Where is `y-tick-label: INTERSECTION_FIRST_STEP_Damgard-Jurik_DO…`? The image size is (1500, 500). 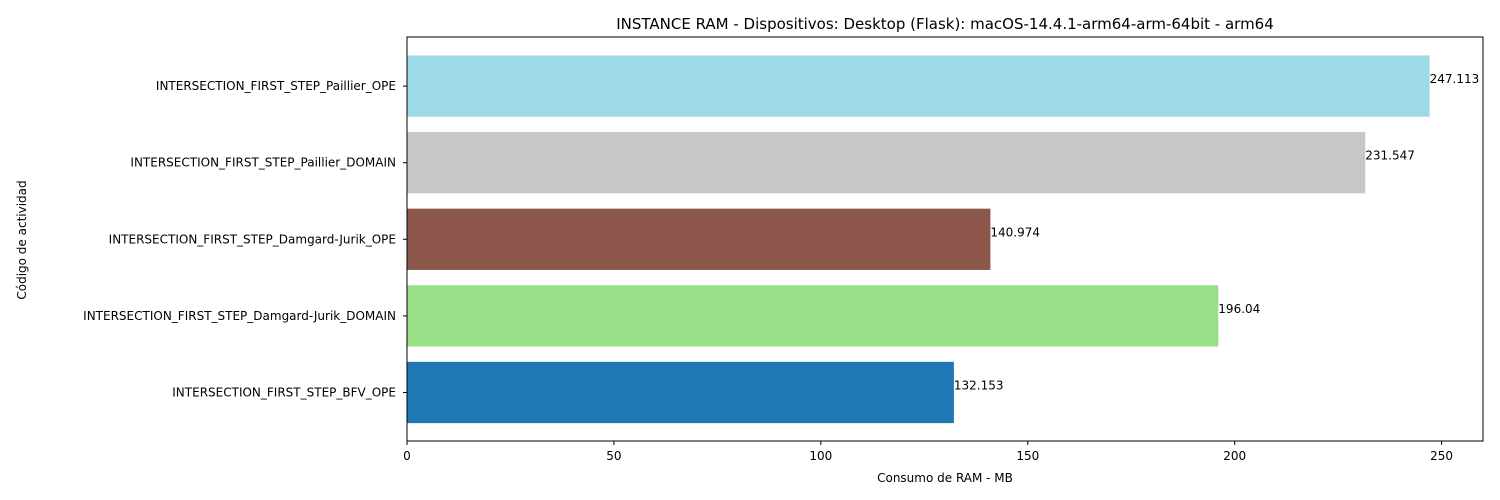
y-tick-label: INTERSECTION_FIRST_STEP_Damgard-Jurik_DO… is located at coordinates (239, 316).